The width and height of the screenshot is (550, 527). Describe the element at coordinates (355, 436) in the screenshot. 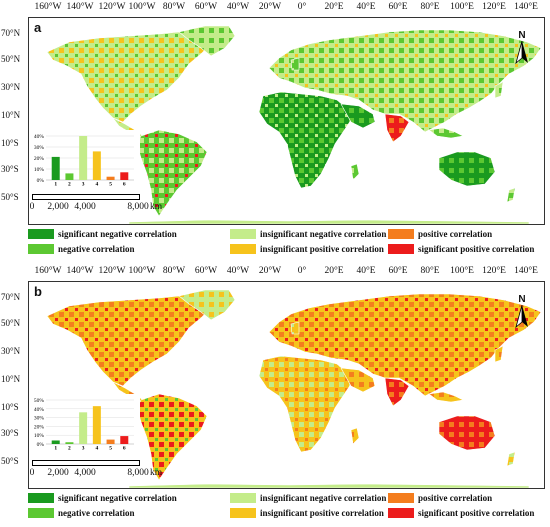

I see `region-madagascar` at that location.